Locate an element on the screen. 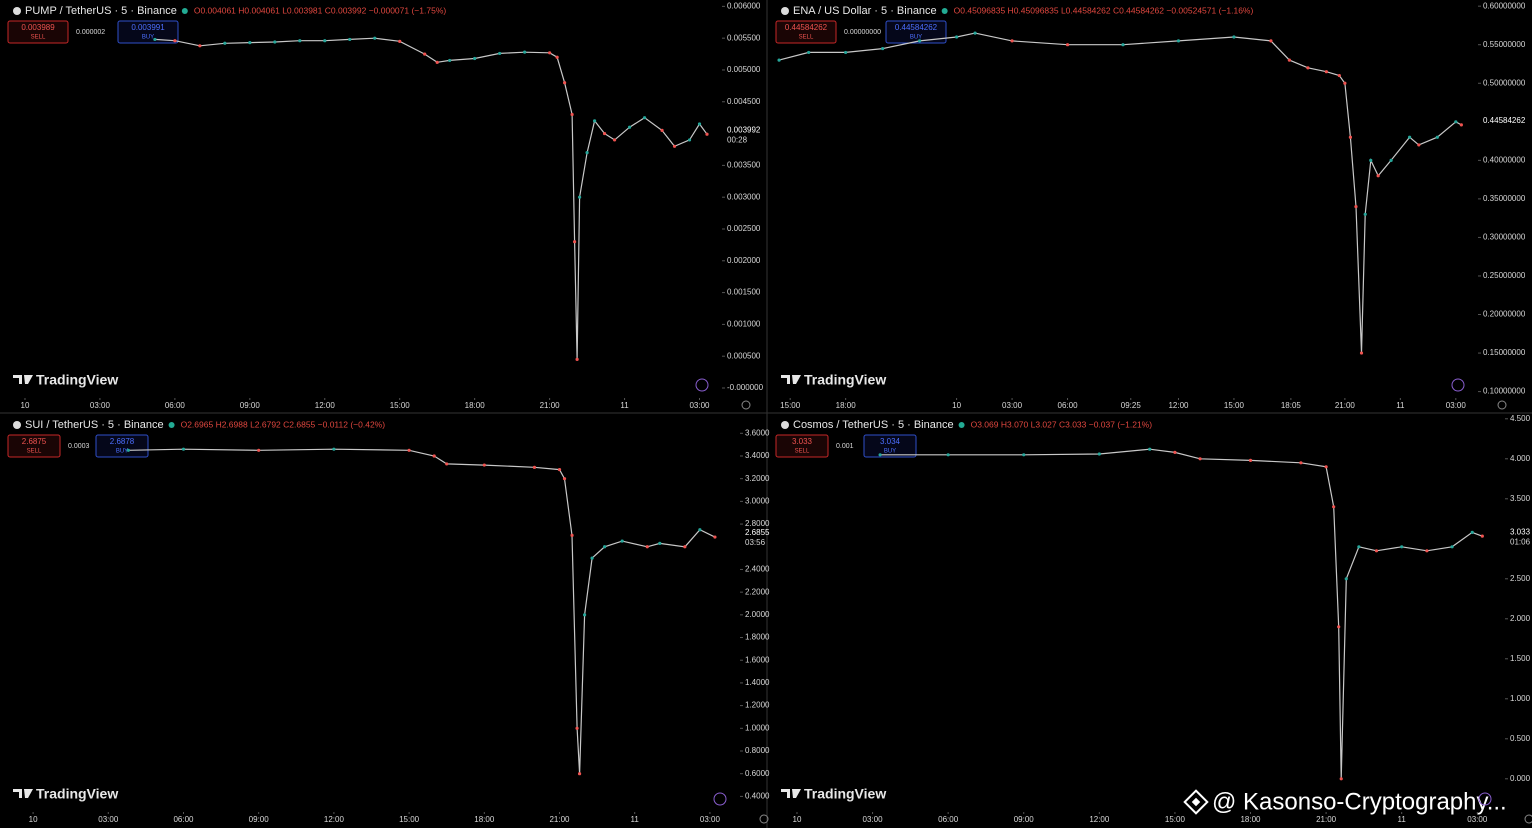 This screenshot has width=1532, height=828. last-price: 0.003992 is located at coordinates (744, 129).